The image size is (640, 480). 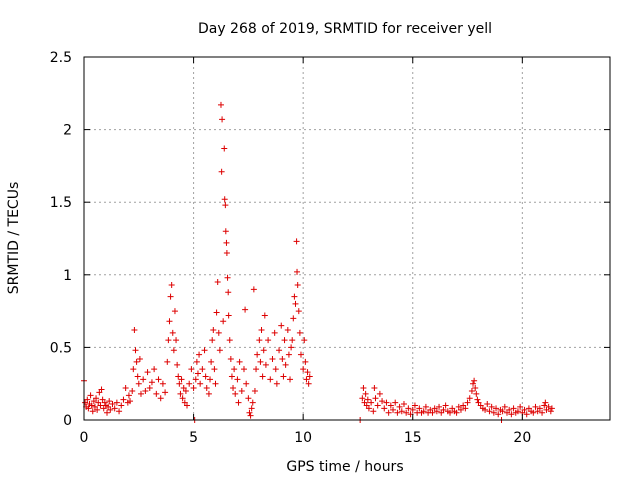 I want to click on x-tick-label: 10, so click(x=303, y=438).